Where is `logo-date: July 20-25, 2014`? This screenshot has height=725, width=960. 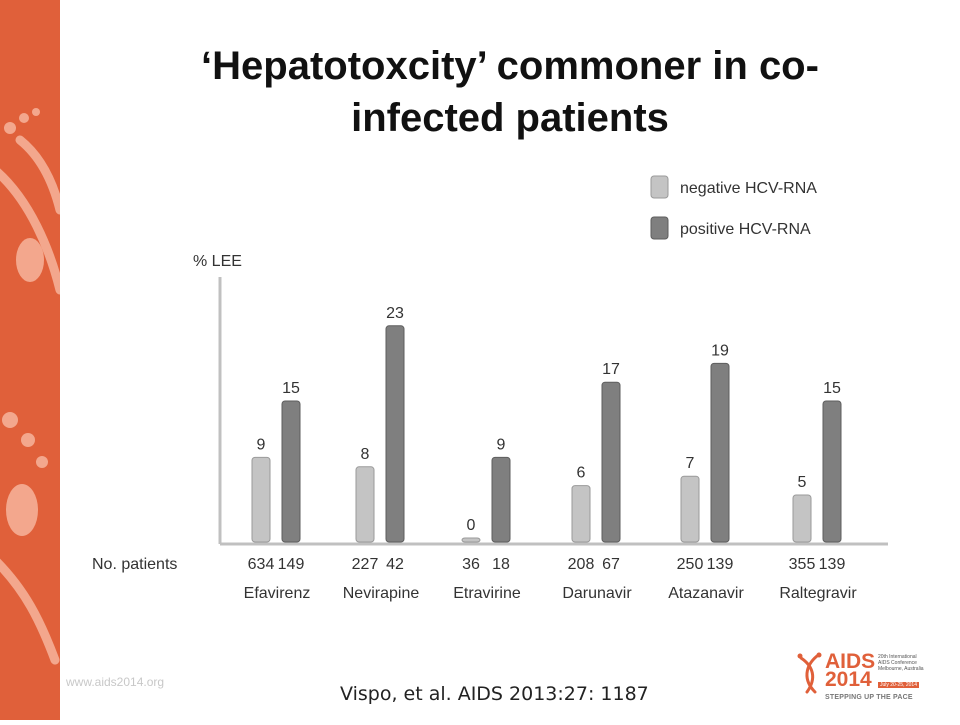 logo-date: July 20-25, 2014 is located at coordinates (898, 685).